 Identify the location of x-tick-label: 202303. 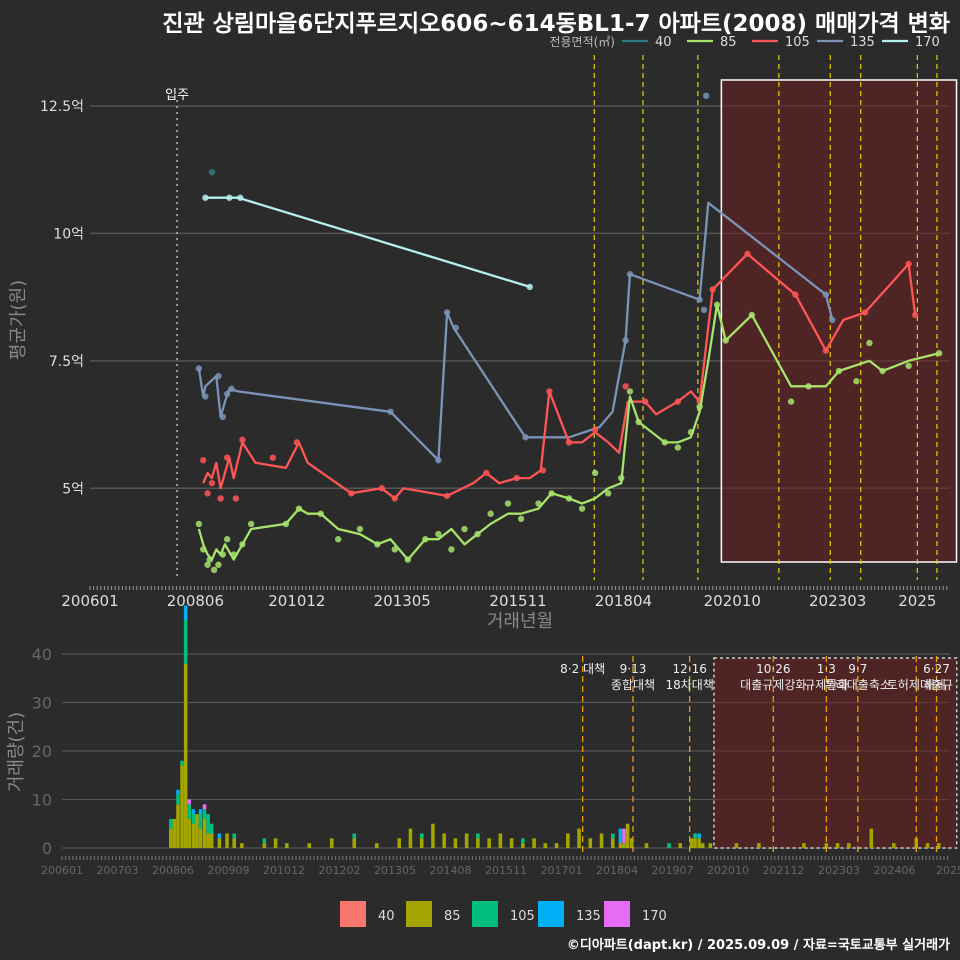
(837, 601).